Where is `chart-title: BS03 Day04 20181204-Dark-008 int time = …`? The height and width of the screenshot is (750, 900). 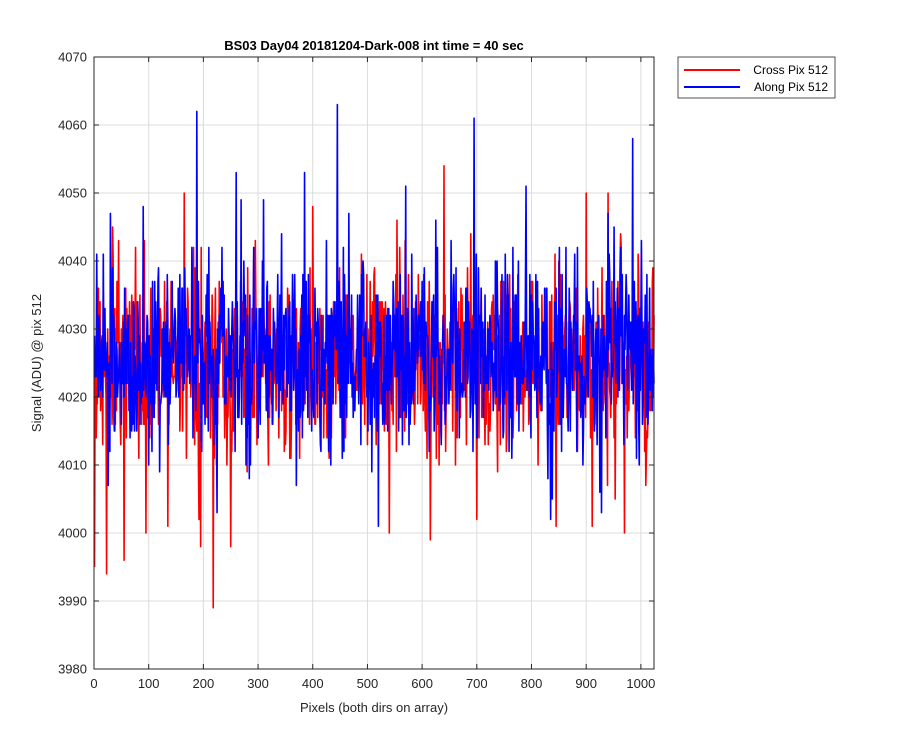
chart-title: BS03 Day04 20181204-Dark-008 int time = … is located at coordinates (374, 45).